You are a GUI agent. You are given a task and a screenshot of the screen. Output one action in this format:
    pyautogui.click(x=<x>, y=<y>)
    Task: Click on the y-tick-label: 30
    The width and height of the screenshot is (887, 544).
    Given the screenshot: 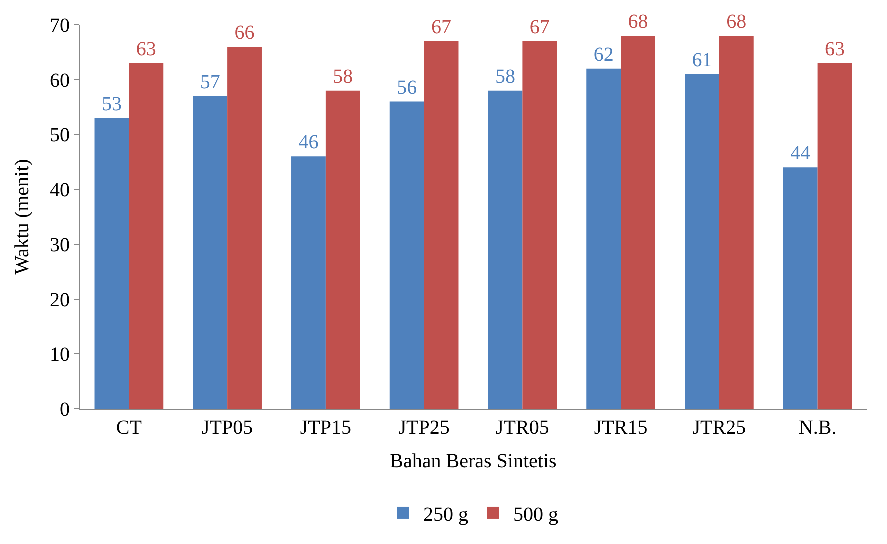 What is the action you would take?
    pyautogui.click(x=60, y=245)
    